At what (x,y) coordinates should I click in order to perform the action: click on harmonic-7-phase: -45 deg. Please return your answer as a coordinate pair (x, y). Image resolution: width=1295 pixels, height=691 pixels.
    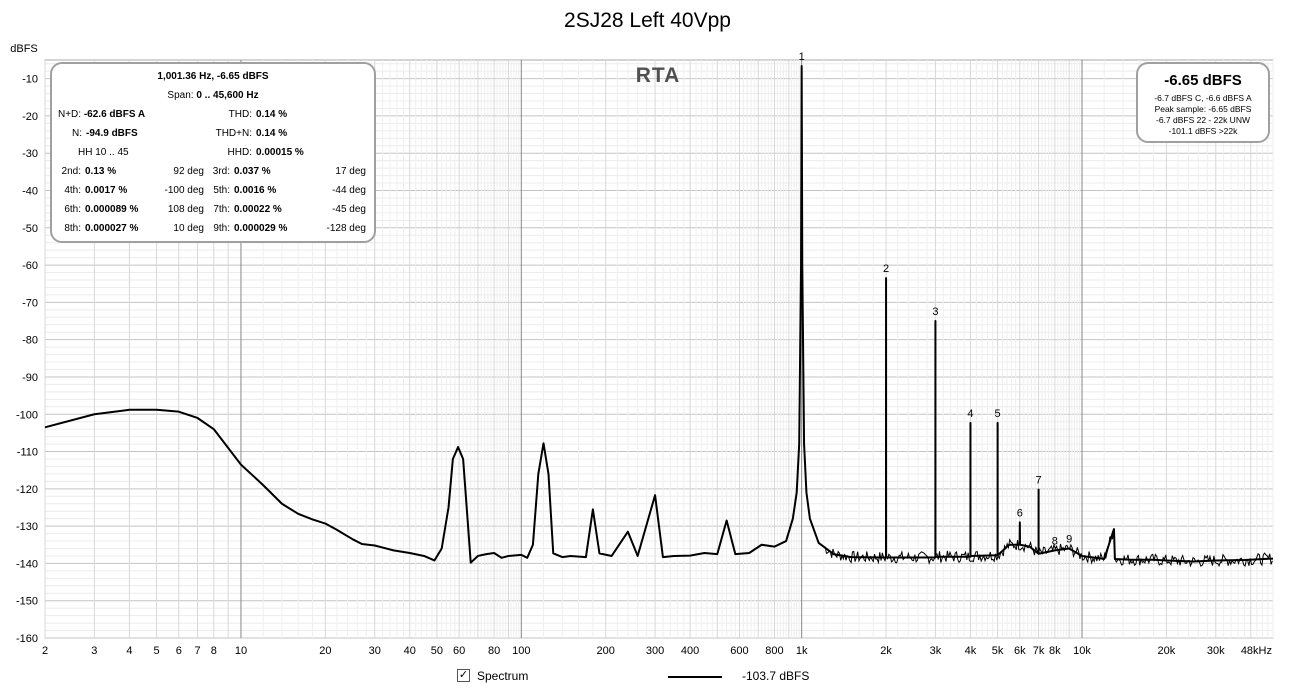
    Looking at the image, I should click on (349, 209).